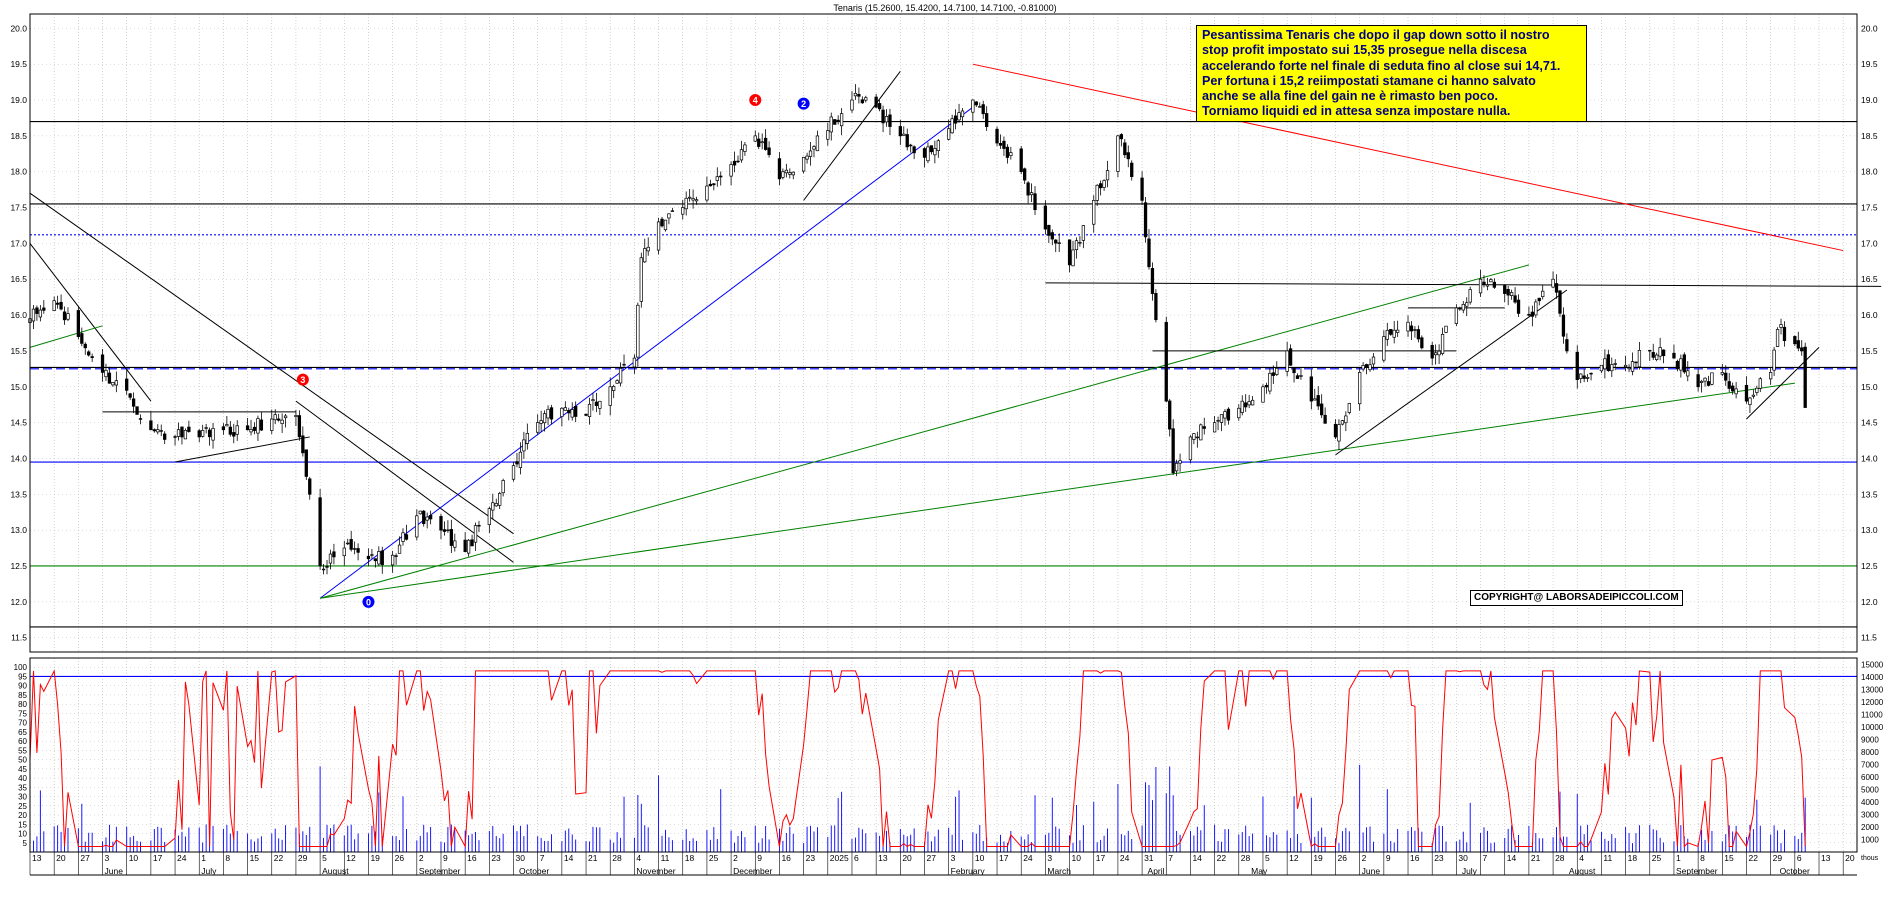  Describe the element at coordinates (1729, 858) in the screenshot. I see `x-tick-label: 15` at that location.